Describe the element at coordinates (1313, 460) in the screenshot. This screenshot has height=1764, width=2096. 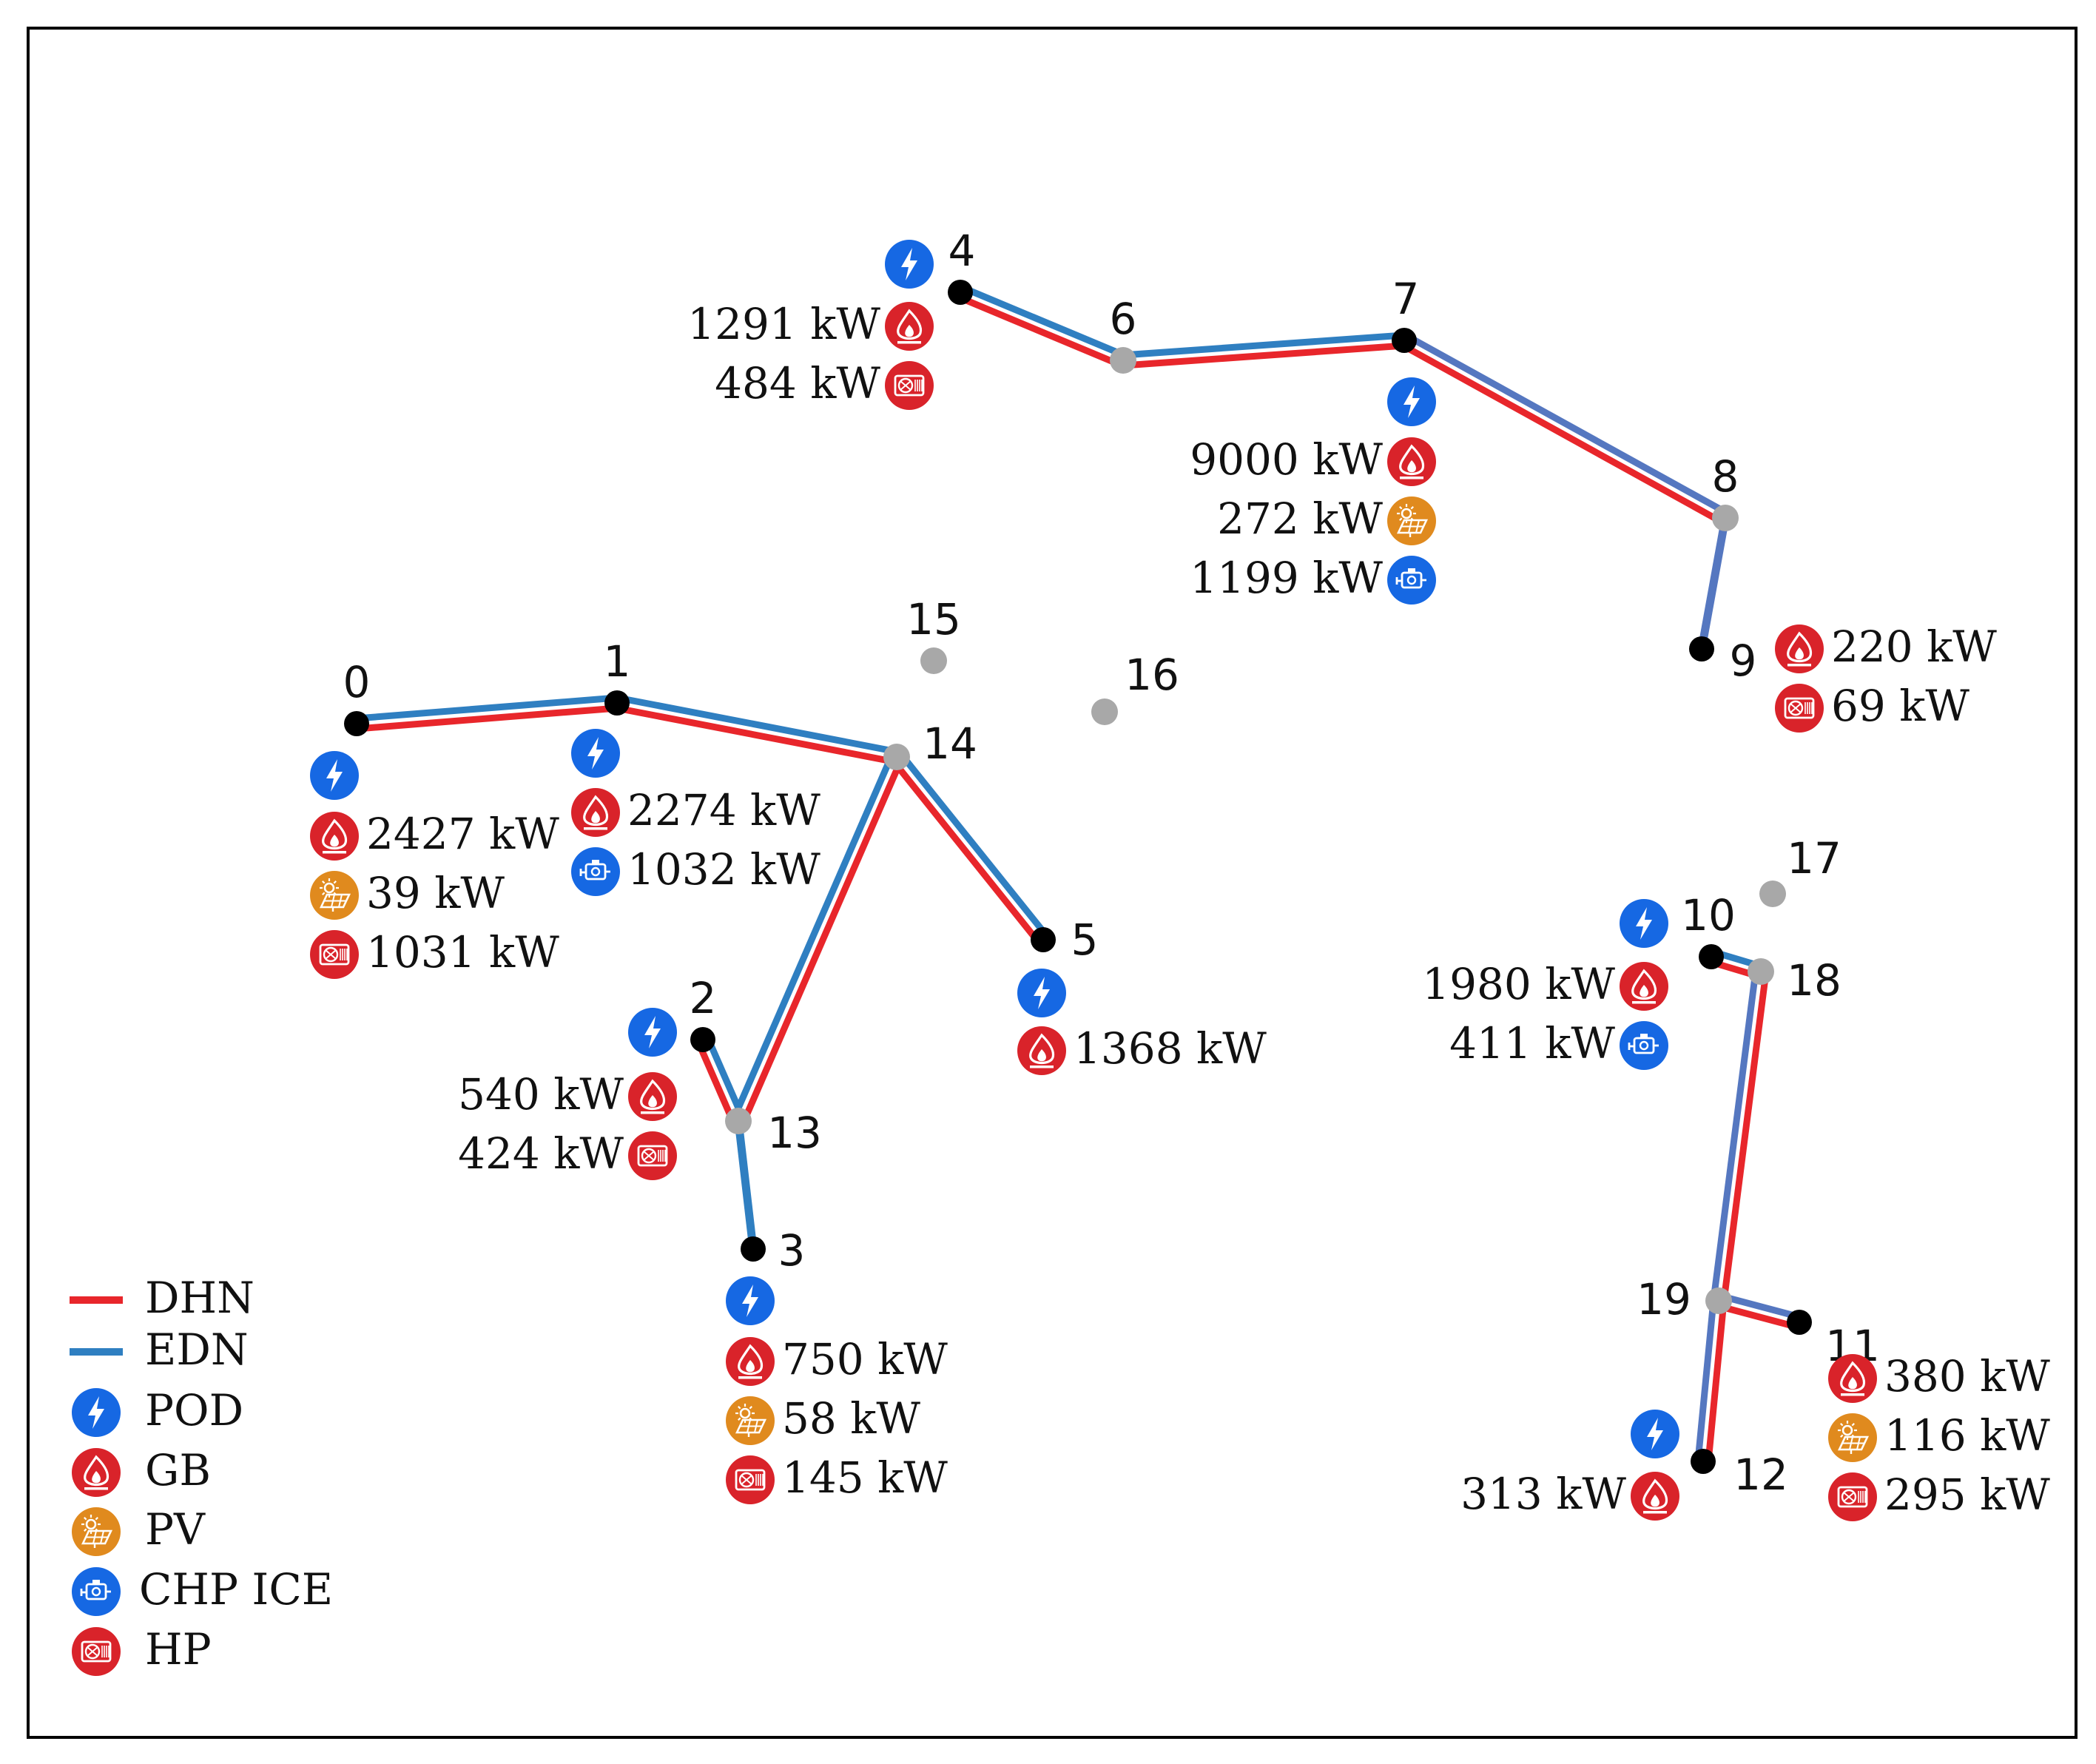
I see `capacity-node-7-gb: 9000 kW` at that location.